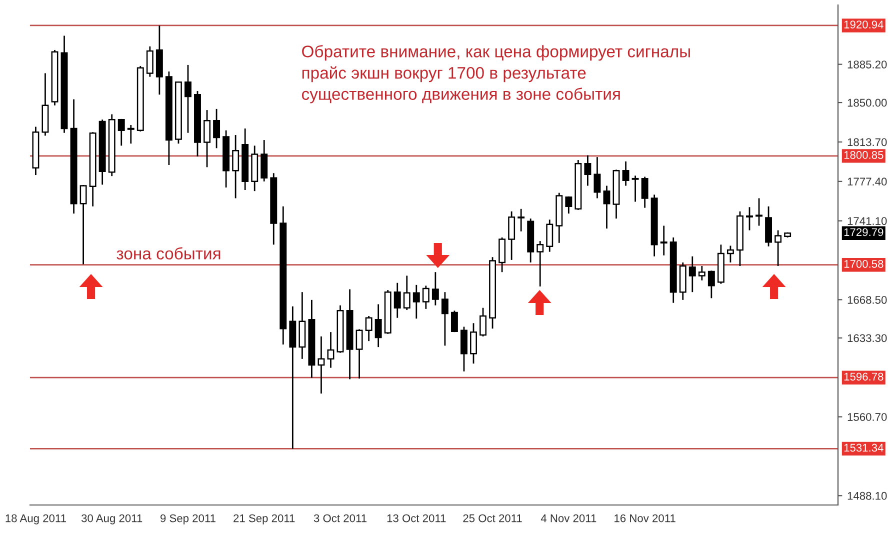 The image size is (893, 556). What do you see at coordinates (492, 518) in the screenshot?
I see `x-tick-label: 25 Oct 2011` at bounding box center [492, 518].